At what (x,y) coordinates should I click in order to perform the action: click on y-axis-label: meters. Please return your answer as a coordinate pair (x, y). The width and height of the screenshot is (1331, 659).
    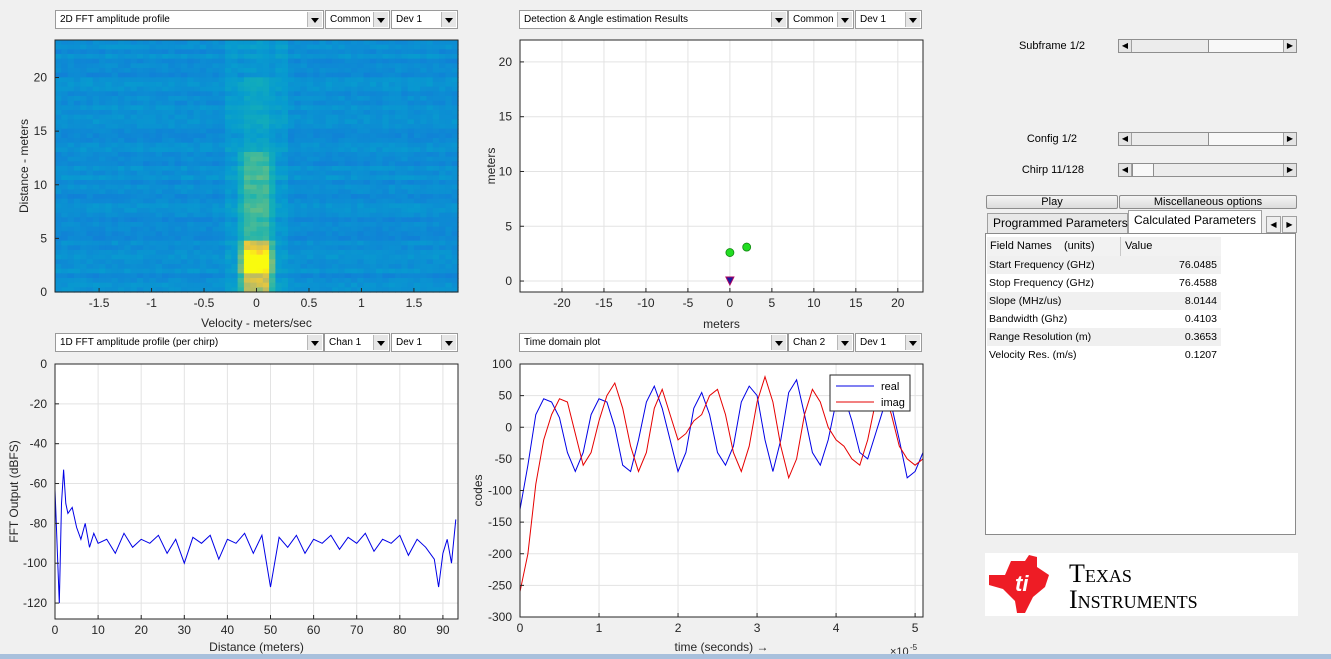
    Looking at the image, I should click on (491, 166).